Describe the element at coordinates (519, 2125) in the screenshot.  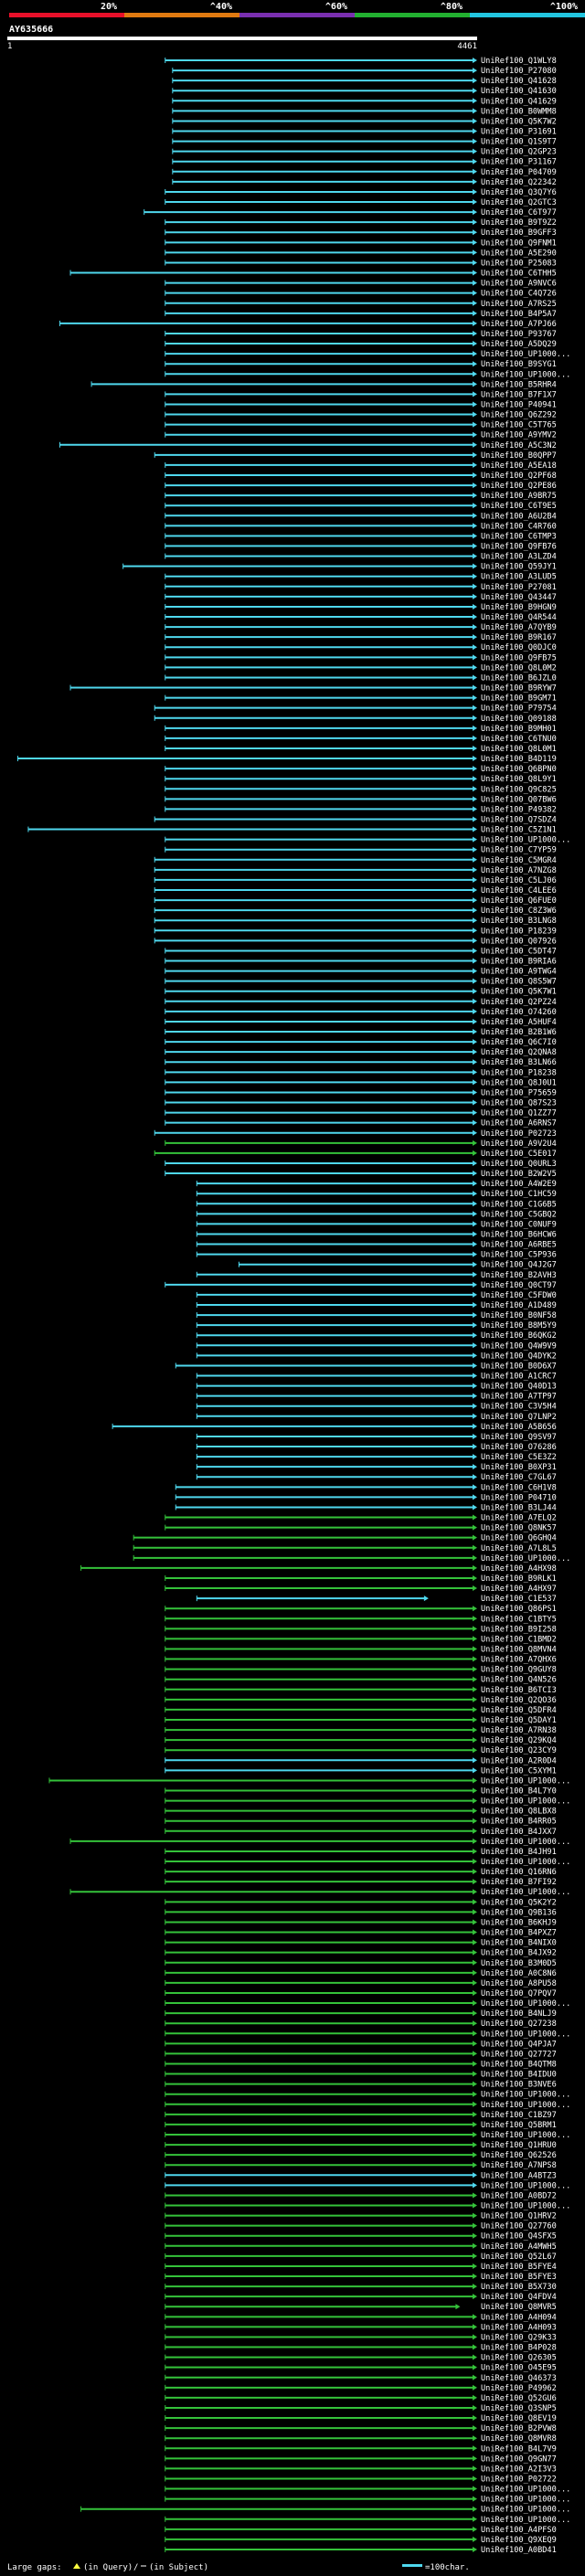
I see `hit-label: UniRef100_Q5BRM1` at that location.